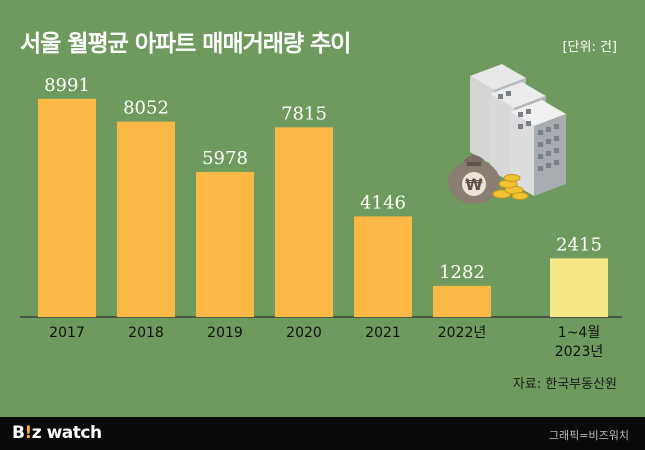 Image resolution: width=645 pixels, height=450 pixels. I want to click on category-label-5: 2022년, so click(462, 333).